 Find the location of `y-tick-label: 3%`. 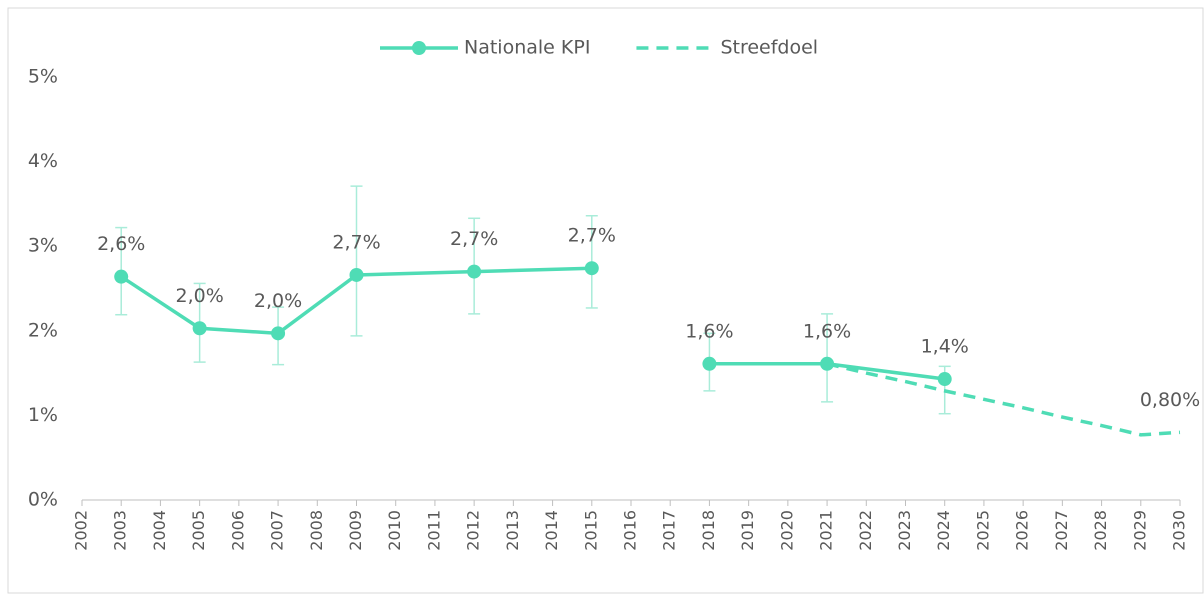

y-tick-label: 3% is located at coordinates (43, 246).